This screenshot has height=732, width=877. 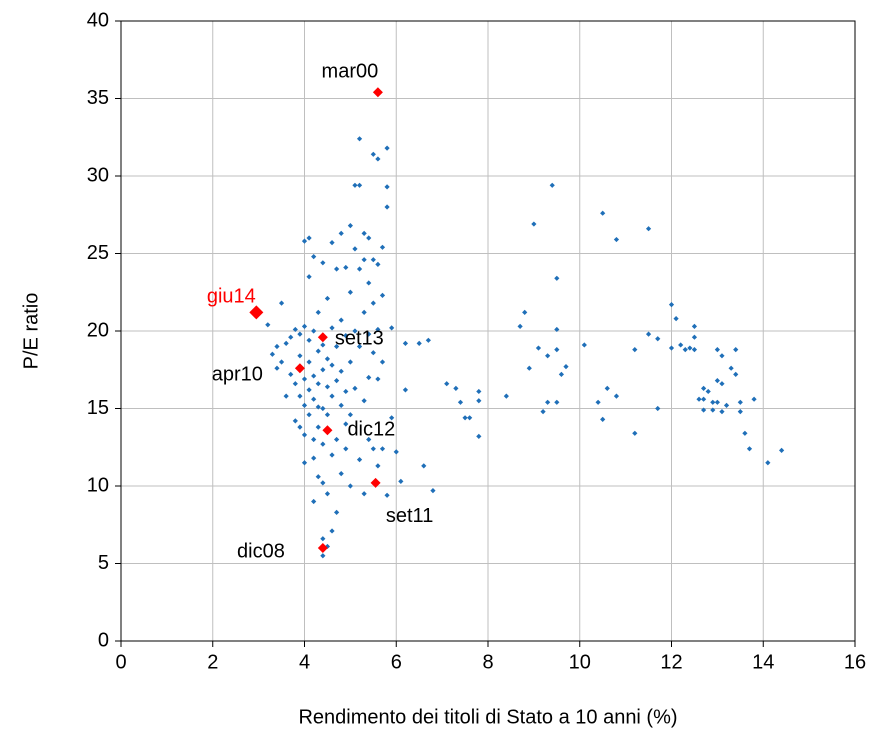 I want to click on x-tick-label: 12, so click(x=671, y=662).